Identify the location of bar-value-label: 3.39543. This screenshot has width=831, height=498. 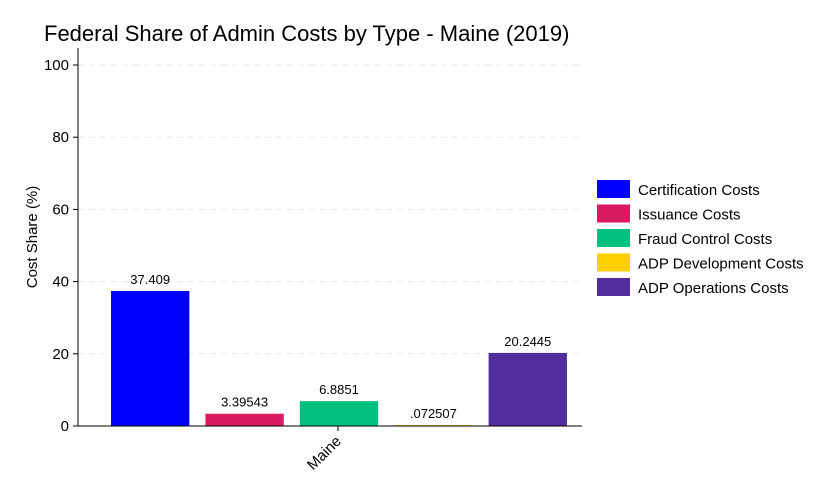
(244, 402).